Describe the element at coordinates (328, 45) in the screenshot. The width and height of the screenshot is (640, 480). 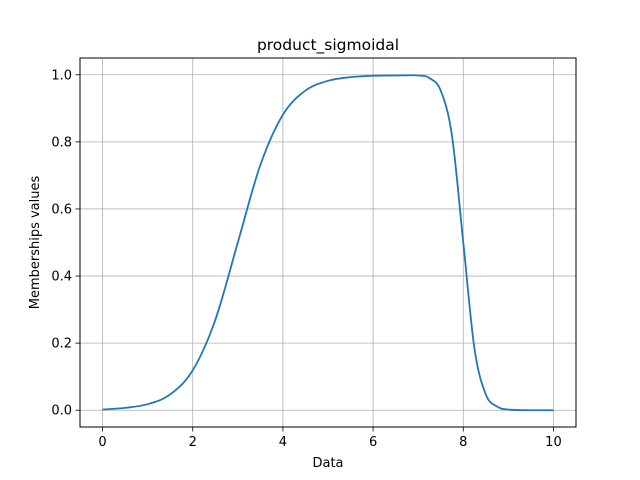
I see `chart-title: product_sigmoidal` at that location.